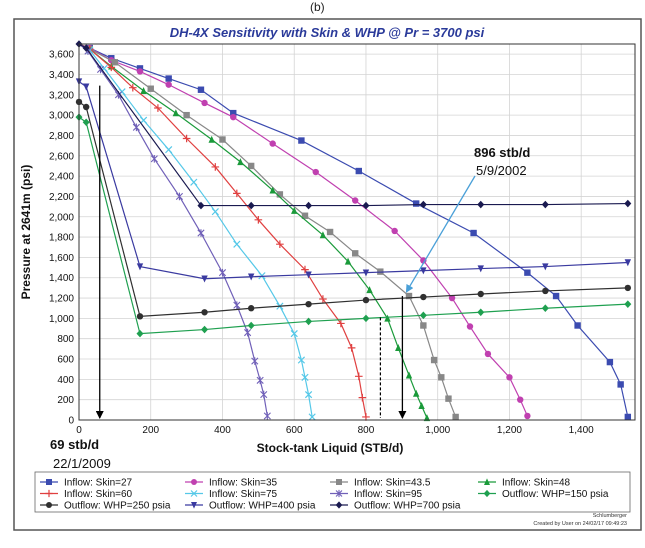 The height and width of the screenshot is (548, 645). I want to click on y-tick-label: 2,600, so click(61, 156).